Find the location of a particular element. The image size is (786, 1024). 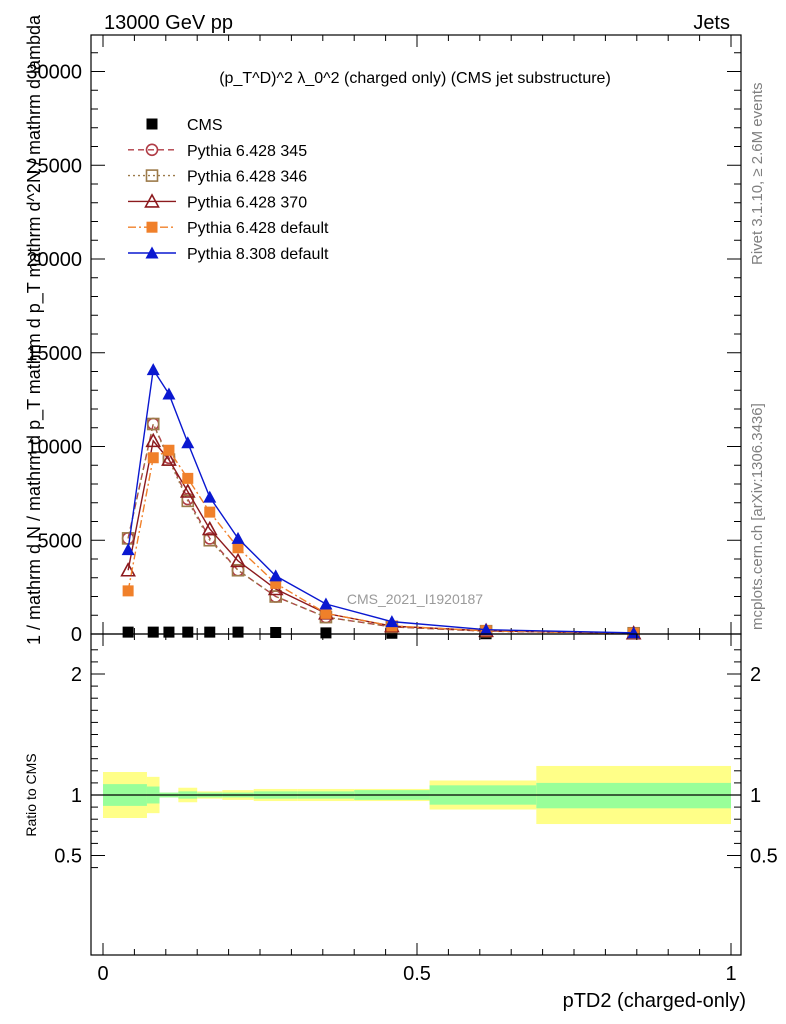

x-tick-label: 1 is located at coordinates (730, 974).